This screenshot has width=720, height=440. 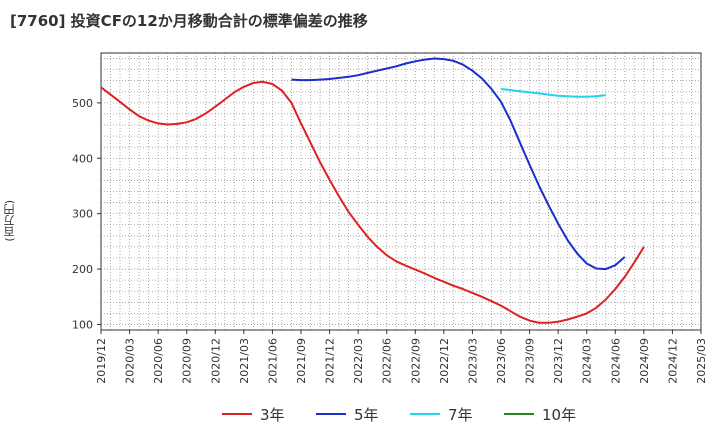 What do you see at coordinates (644, 361) in the screenshot?
I see `x-tick-label: 2024/09` at bounding box center [644, 361].